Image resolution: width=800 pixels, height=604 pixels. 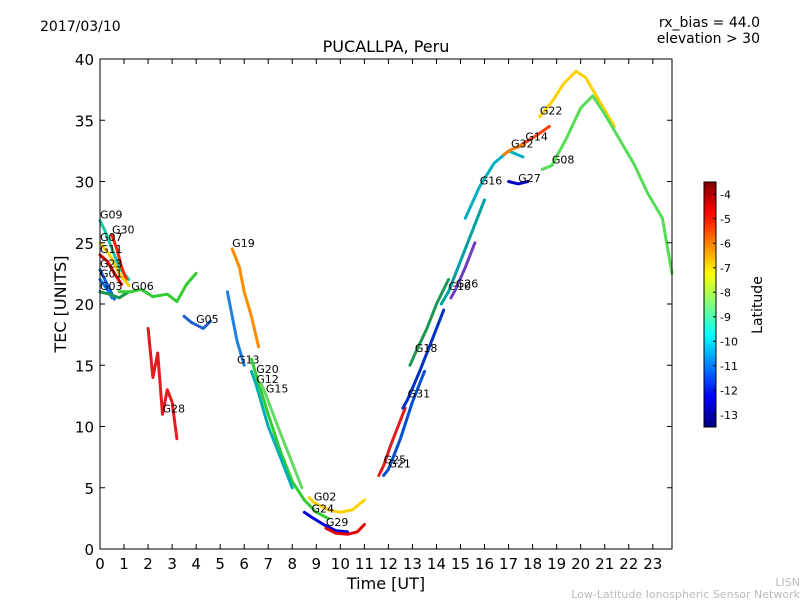 What do you see at coordinates (604, 564) in the screenshot?
I see `x-tick-label: 21` at bounding box center [604, 564].